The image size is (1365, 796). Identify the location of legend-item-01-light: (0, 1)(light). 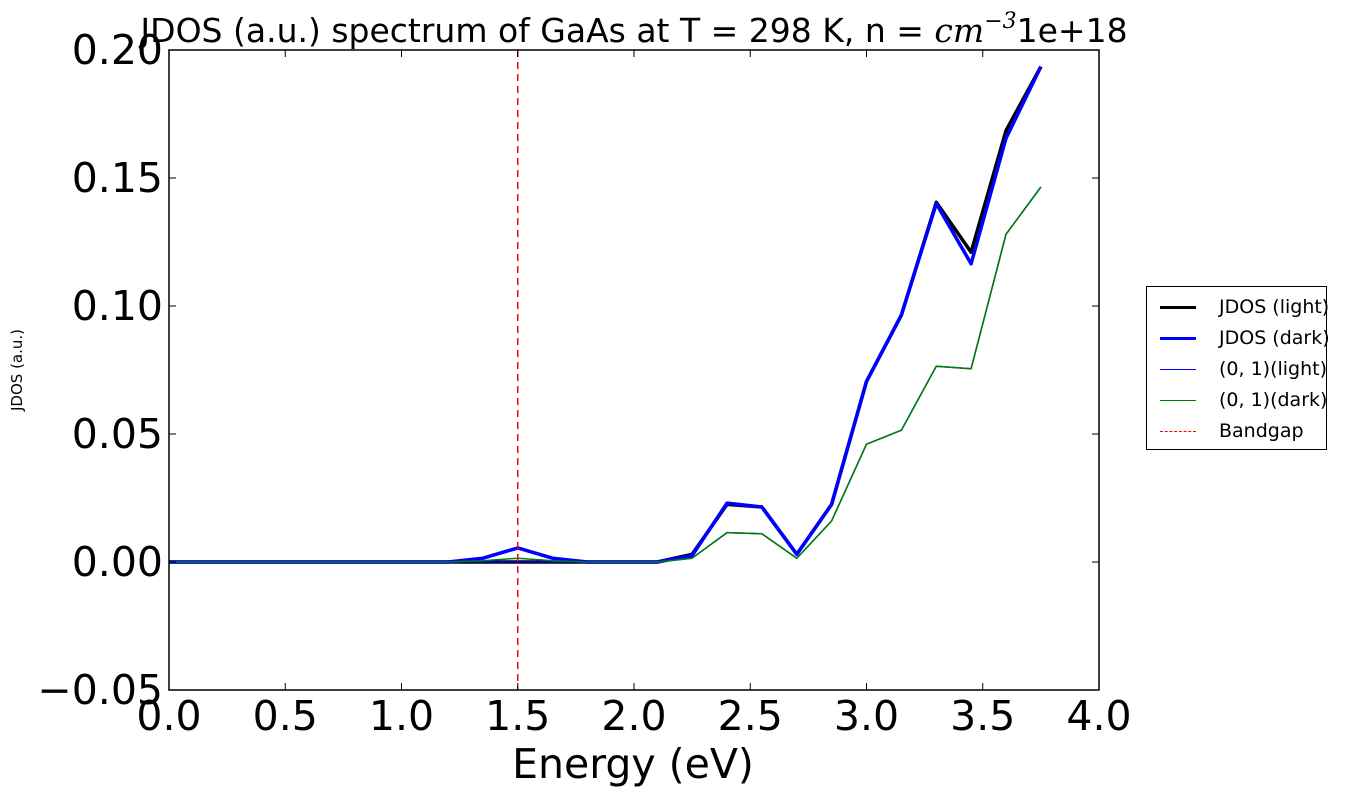
(1237, 369).